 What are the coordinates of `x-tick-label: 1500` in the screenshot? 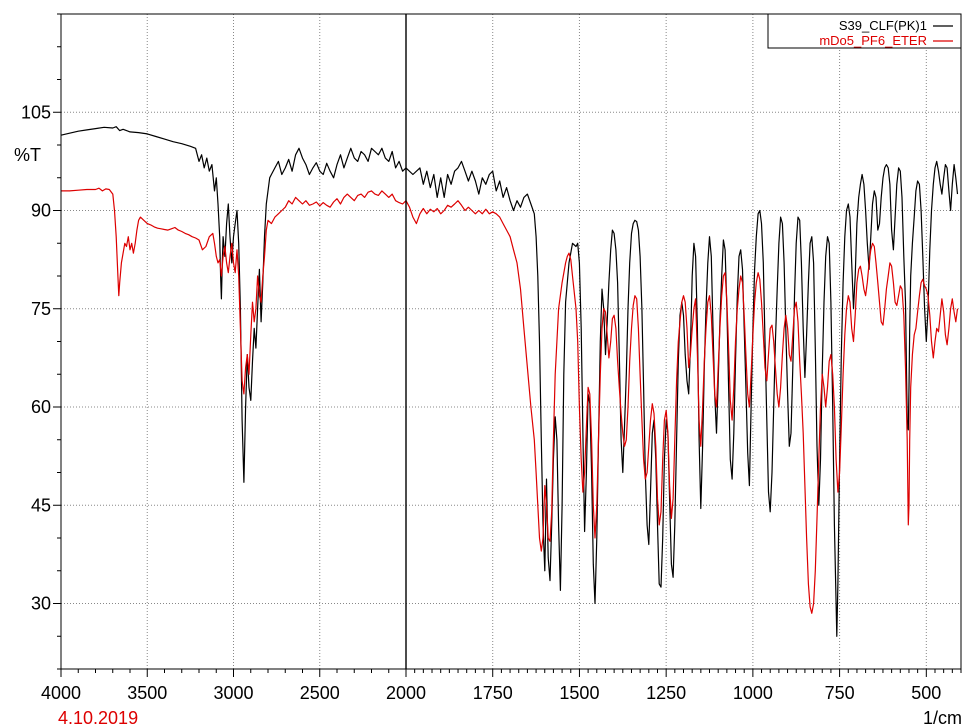 It's located at (579, 693).